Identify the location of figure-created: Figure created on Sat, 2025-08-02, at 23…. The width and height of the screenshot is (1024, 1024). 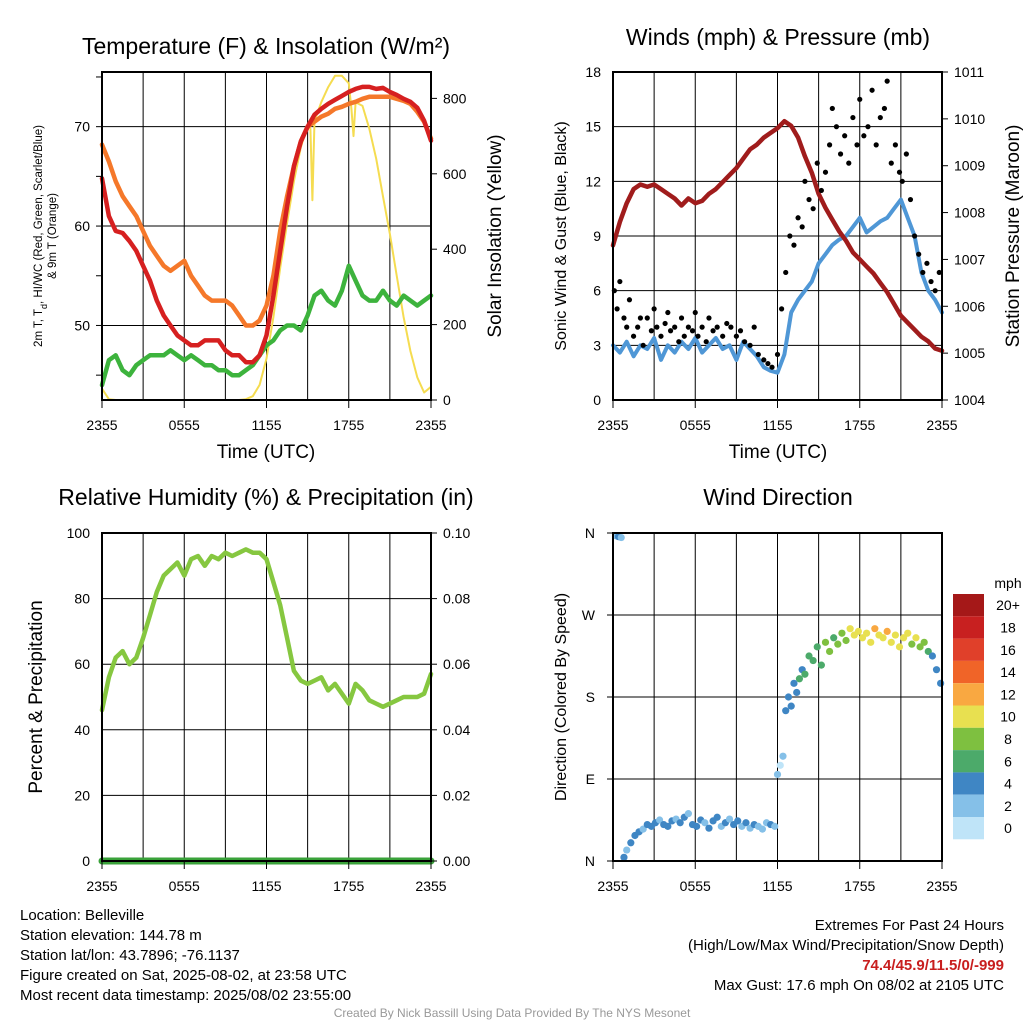
(183, 975).